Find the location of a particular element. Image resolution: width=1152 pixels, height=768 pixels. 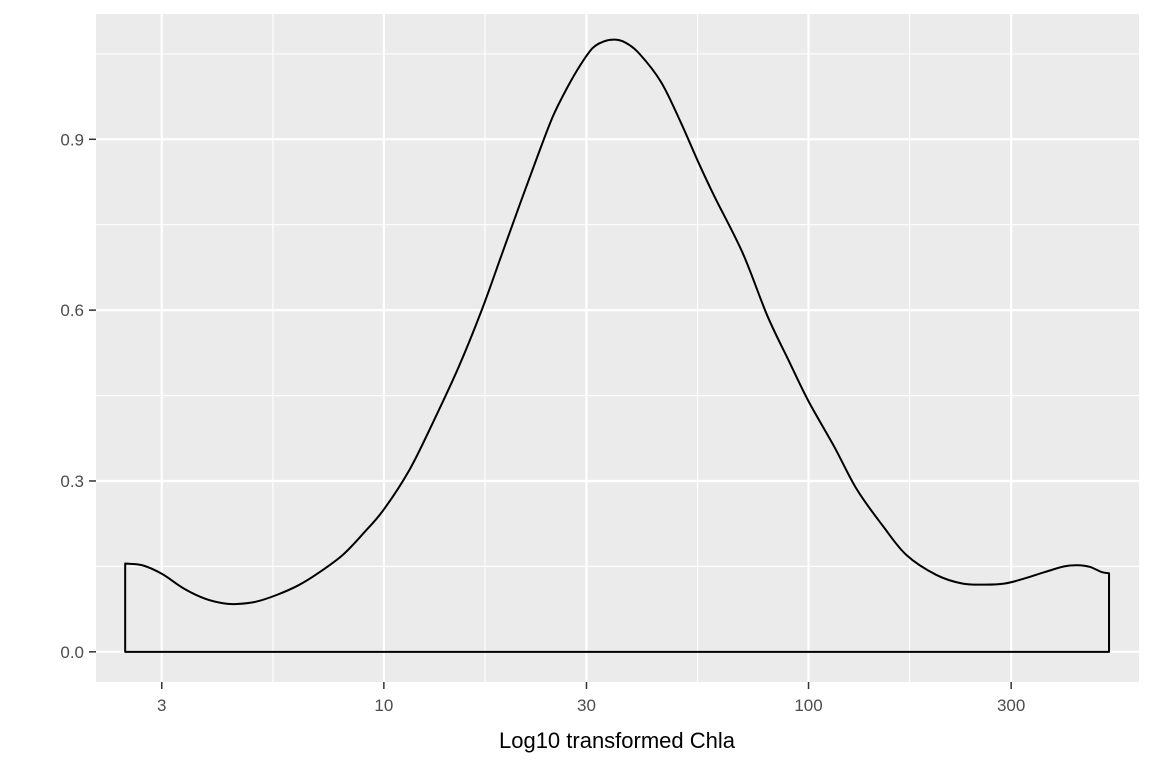

x-tick-label: 10 is located at coordinates (383, 705).